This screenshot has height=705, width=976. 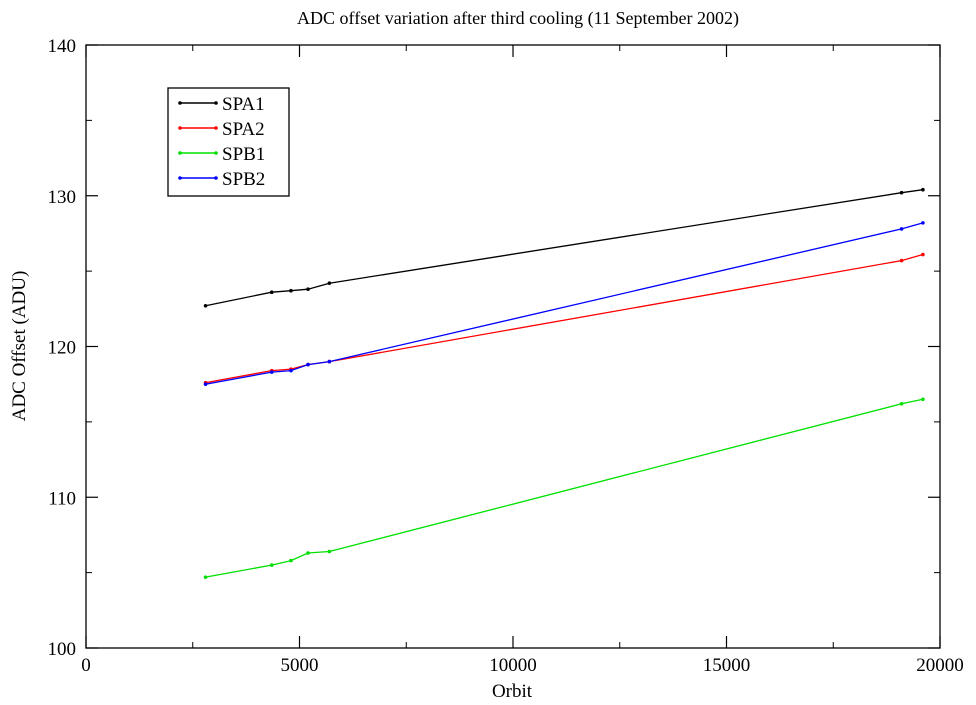 What do you see at coordinates (62, 46) in the screenshot?
I see `y-tick-label: 140` at bounding box center [62, 46].